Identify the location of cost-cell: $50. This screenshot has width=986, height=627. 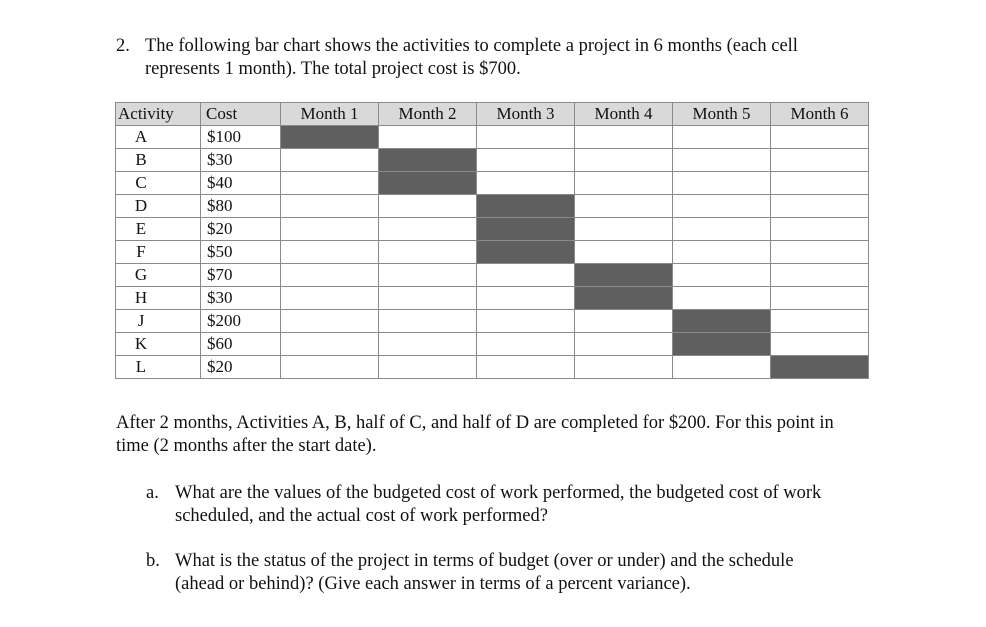
(240, 252).